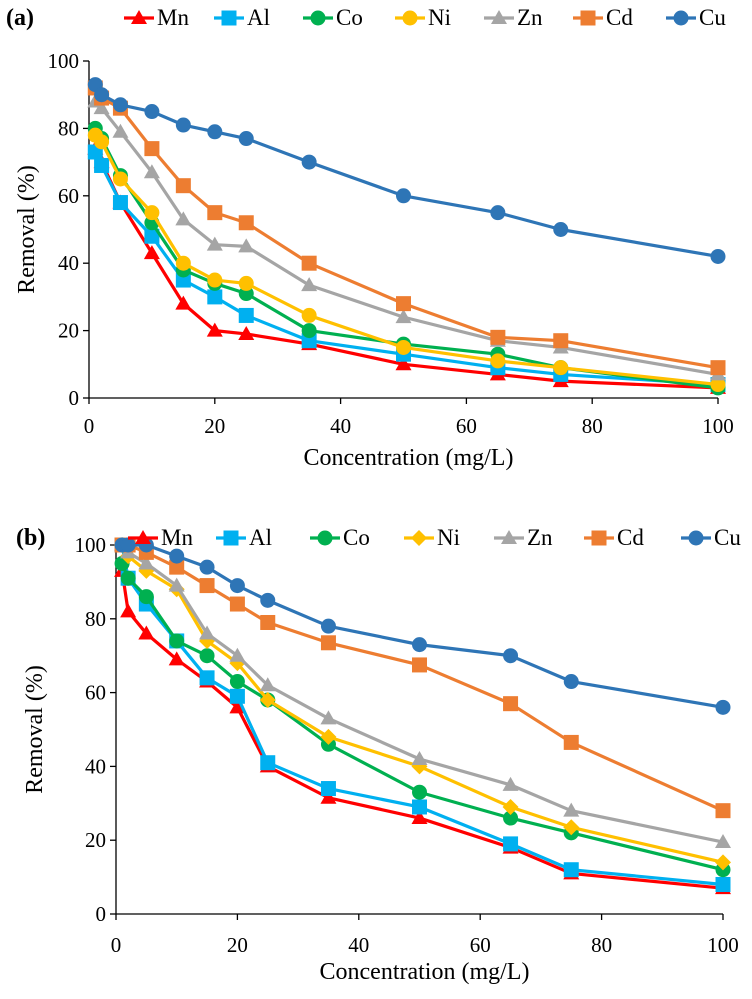  I want to click on legend-item-co: Co, so click(333, 17).